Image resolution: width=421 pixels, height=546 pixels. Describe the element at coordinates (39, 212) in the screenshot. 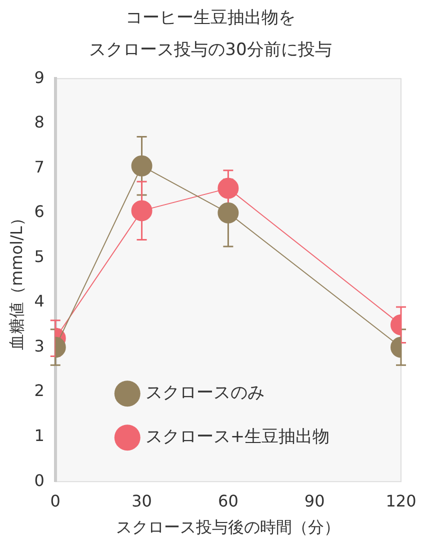

I see `y-tick-label: 6` at that location.